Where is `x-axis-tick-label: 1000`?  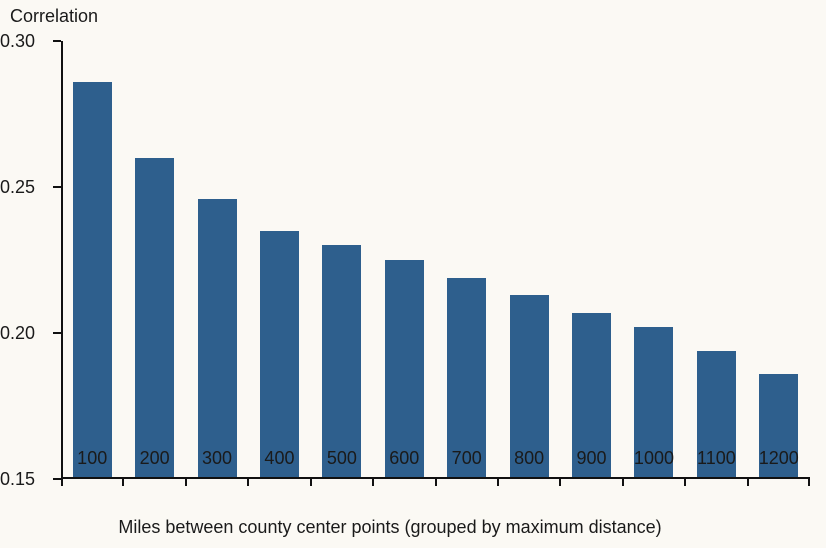 x-axis-tick-label: 1000 is located at coordinates (653, 458).